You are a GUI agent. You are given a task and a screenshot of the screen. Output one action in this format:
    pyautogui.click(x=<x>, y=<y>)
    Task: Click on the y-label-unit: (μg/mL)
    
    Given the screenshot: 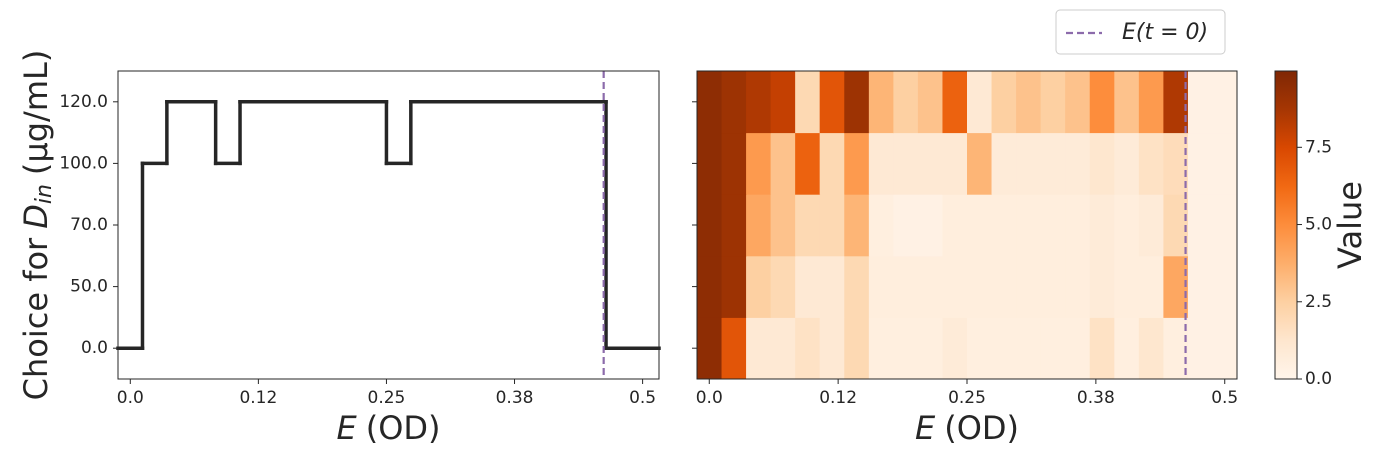 What is the action you would take?
    pyautogui.click(x=36, y=112)
    